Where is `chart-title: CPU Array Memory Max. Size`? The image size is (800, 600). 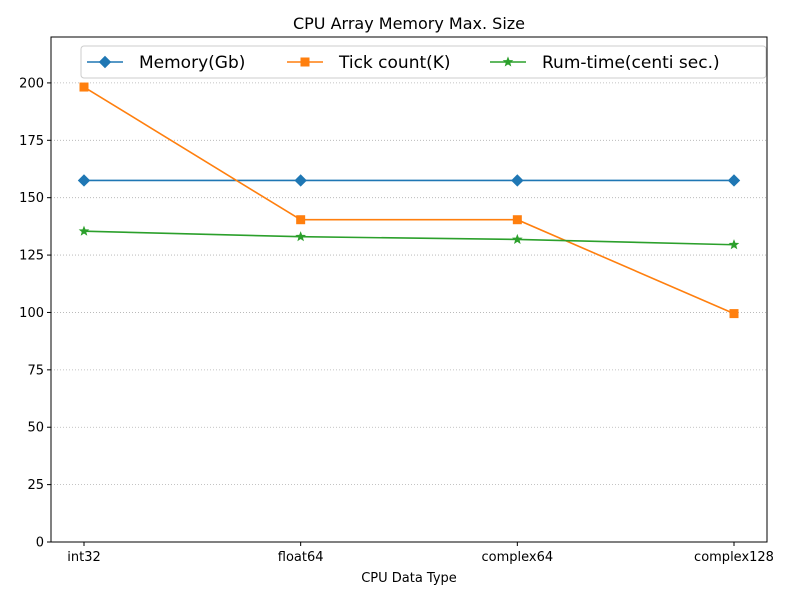 chart-title: CPU Array Memory Max. Size is located at coordinates (409, 23).